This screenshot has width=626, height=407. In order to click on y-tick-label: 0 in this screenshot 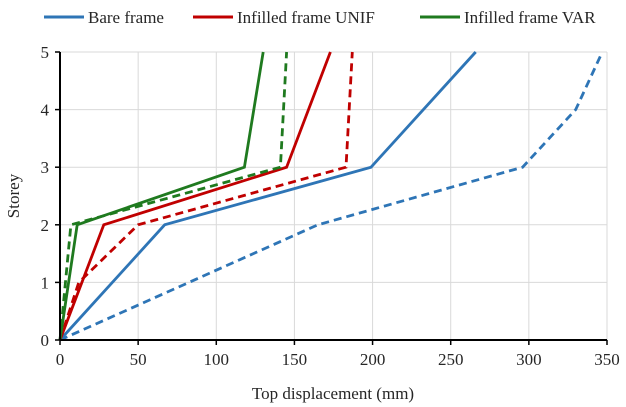, I will do `click(45, 340)`.